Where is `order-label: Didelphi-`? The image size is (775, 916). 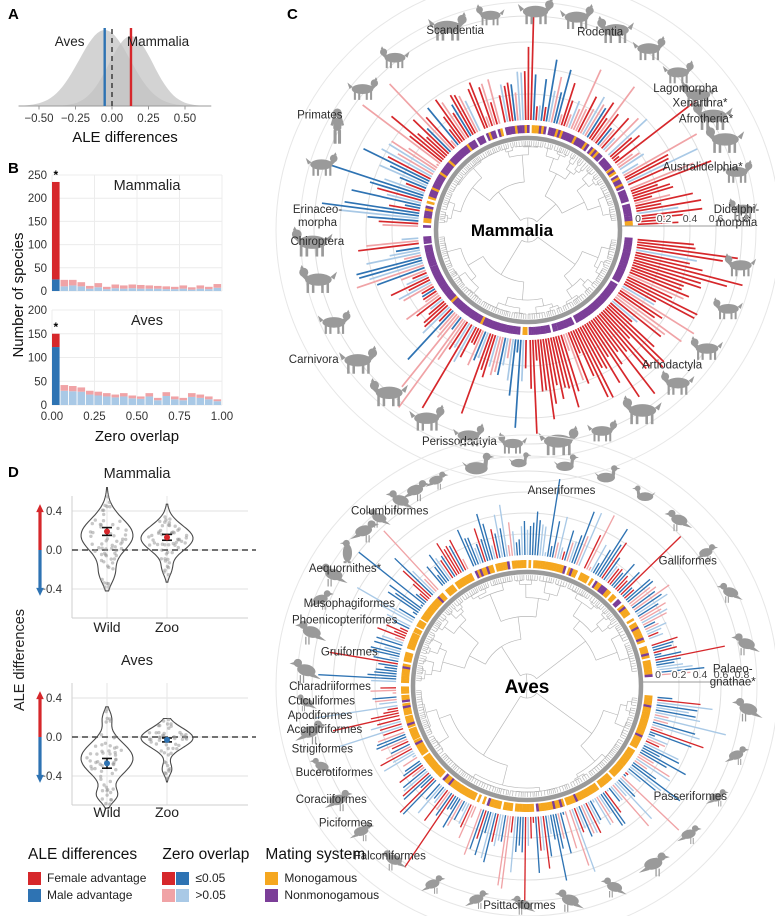
order-label: Didelphi- is located at coordinates (737, 210).